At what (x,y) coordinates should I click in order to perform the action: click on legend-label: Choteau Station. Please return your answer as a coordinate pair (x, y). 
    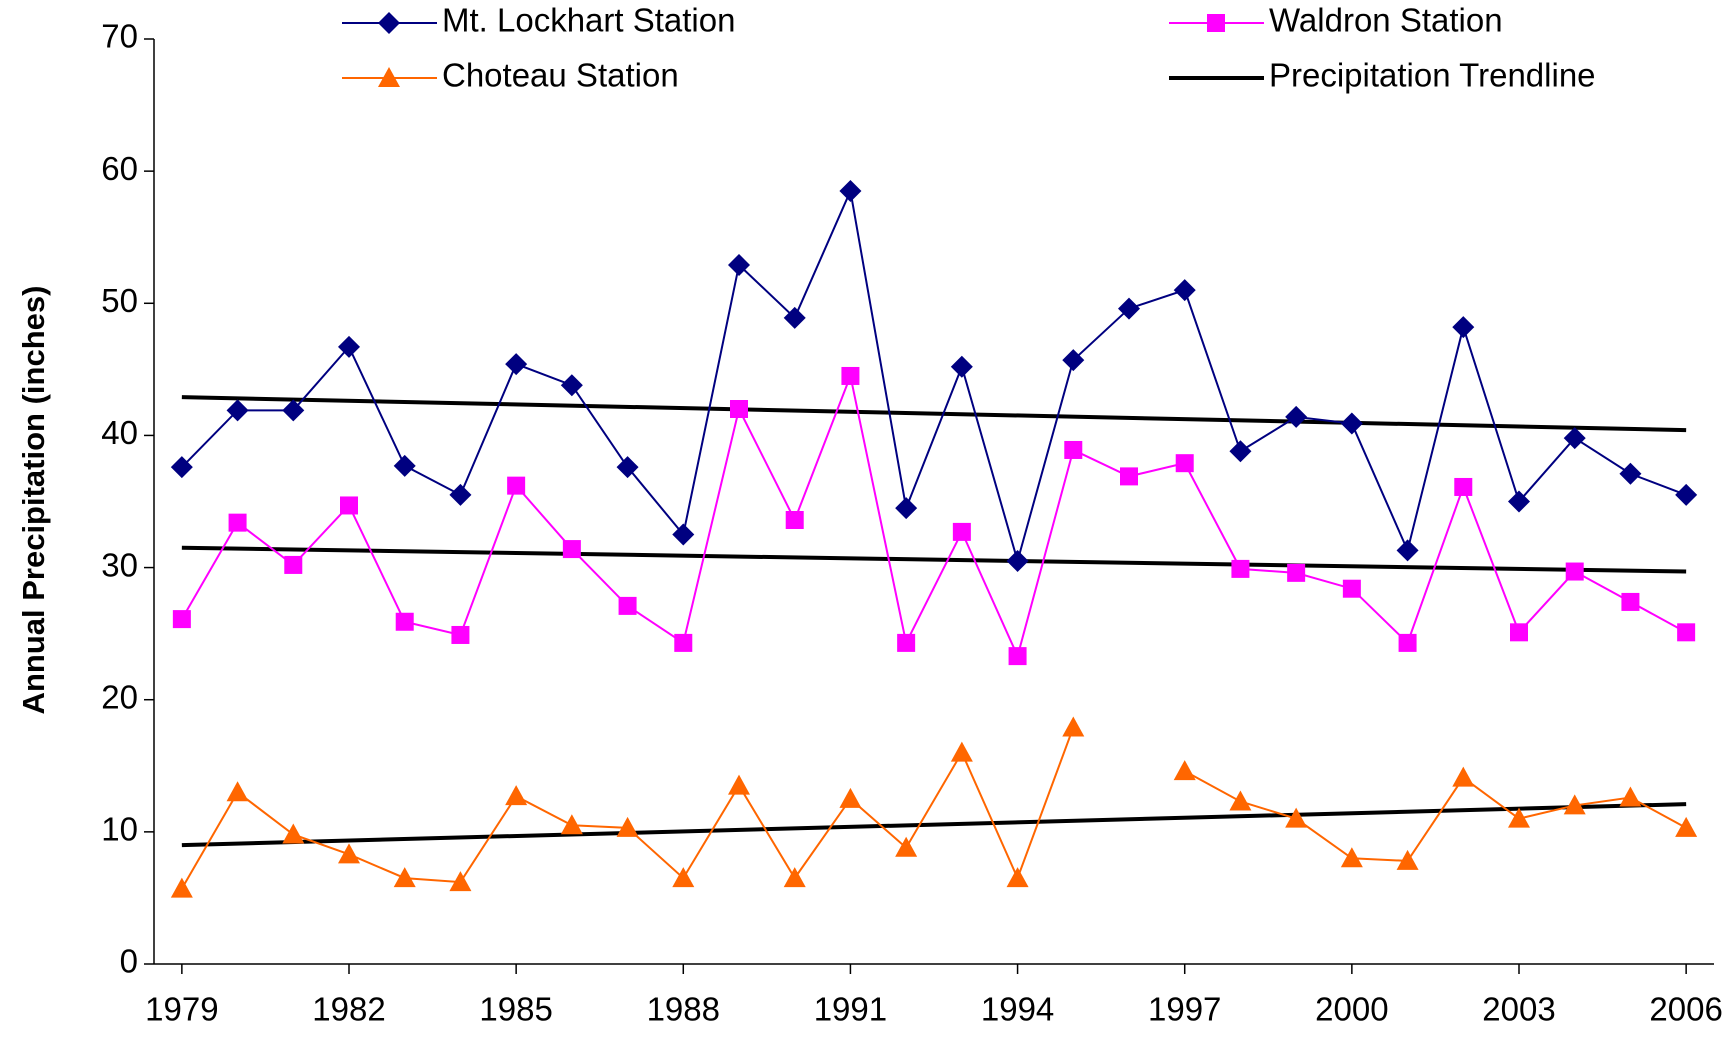
    Looking at the image, I should click on (560, 75).